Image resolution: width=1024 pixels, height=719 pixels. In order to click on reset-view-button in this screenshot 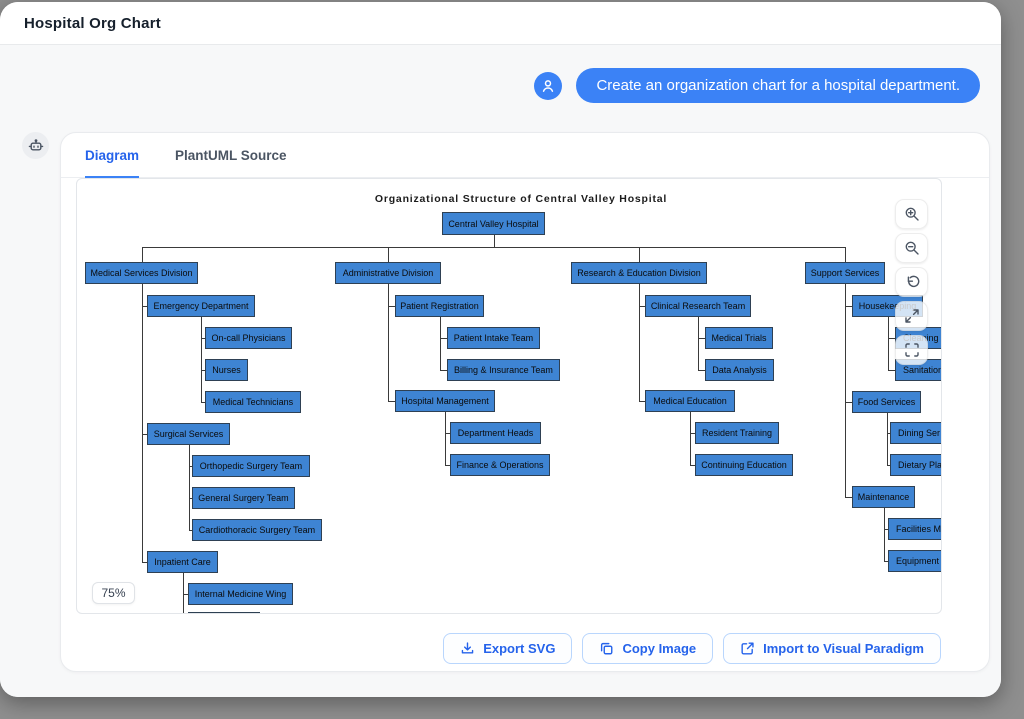, I will do `click(911, 282)`.